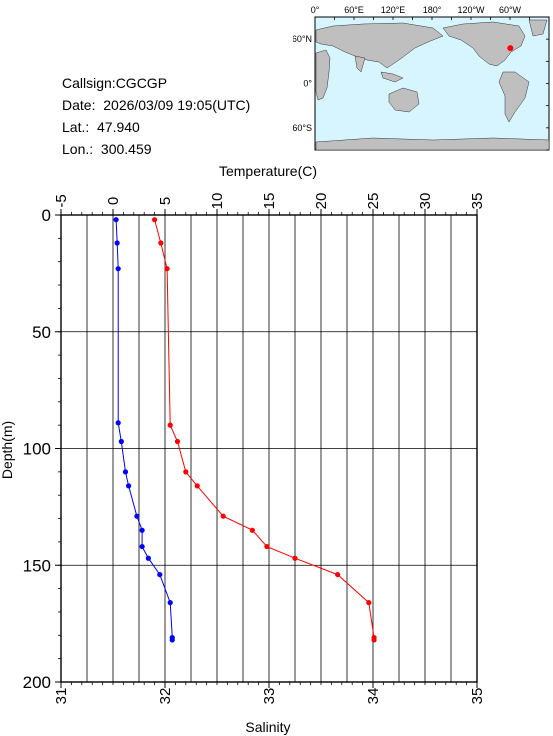  What do you see at coordinates (425, 201) in the screenshot?
I see `temperature-tick-label: 30` at bounding box center [425, 201].